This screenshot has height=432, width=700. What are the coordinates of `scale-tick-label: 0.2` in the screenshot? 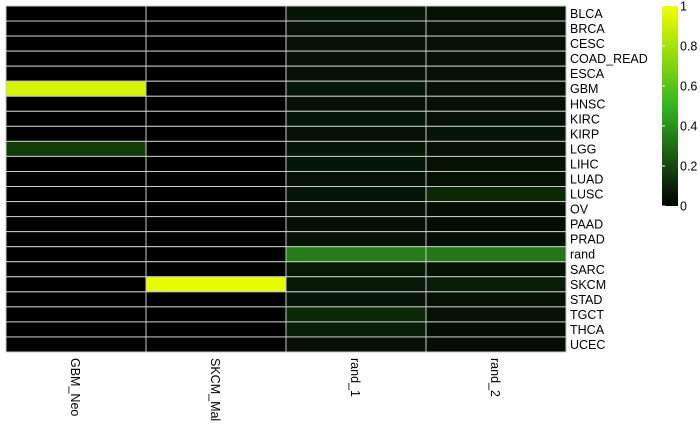 It's located at (688, 167).